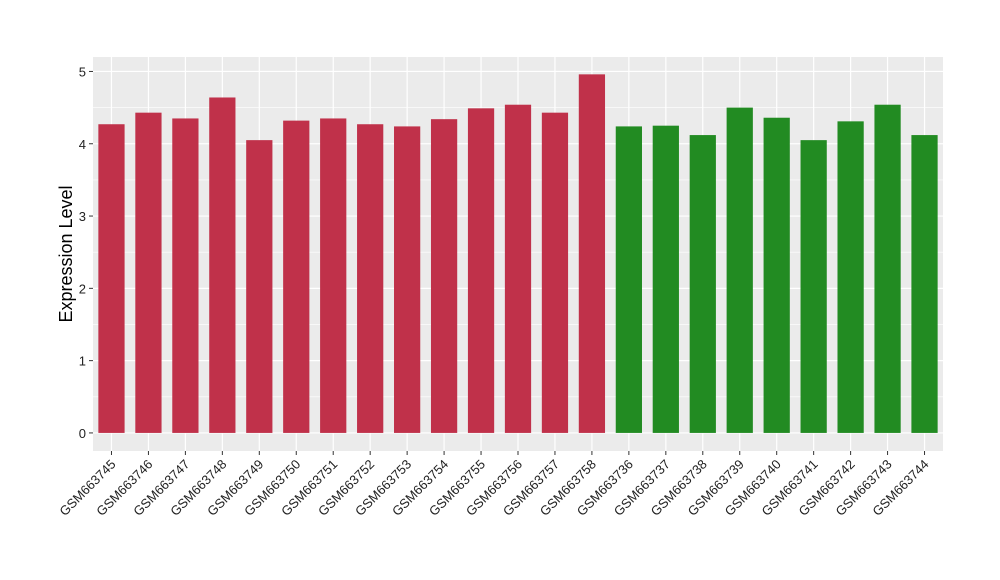 This screenshot has width=1000, height=580. What do you see at coordinates (82, 144) in the screenshot?
I see `y-tick-label: 4` at bounding box center [82, 144].